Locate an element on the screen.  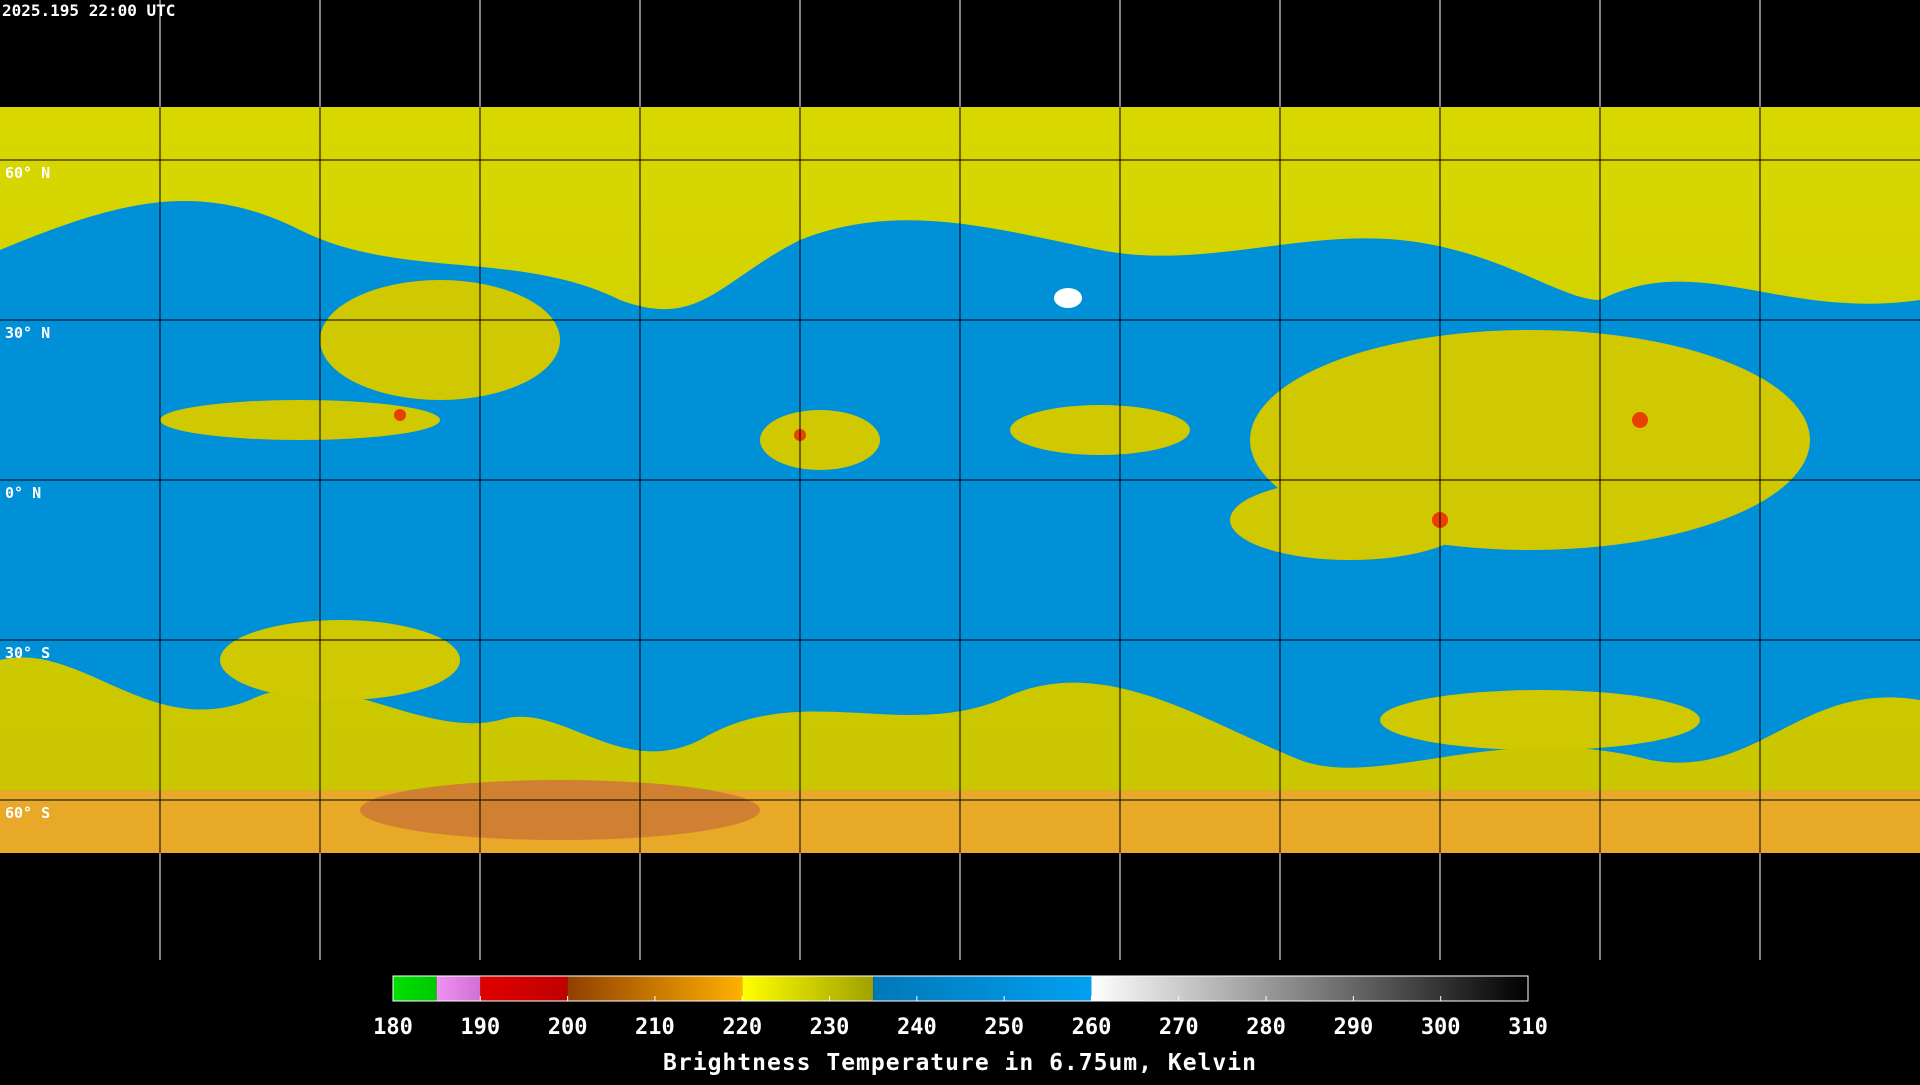
timestamp: 2025.195 22:00 UTC is located at coordinates (88, 10).